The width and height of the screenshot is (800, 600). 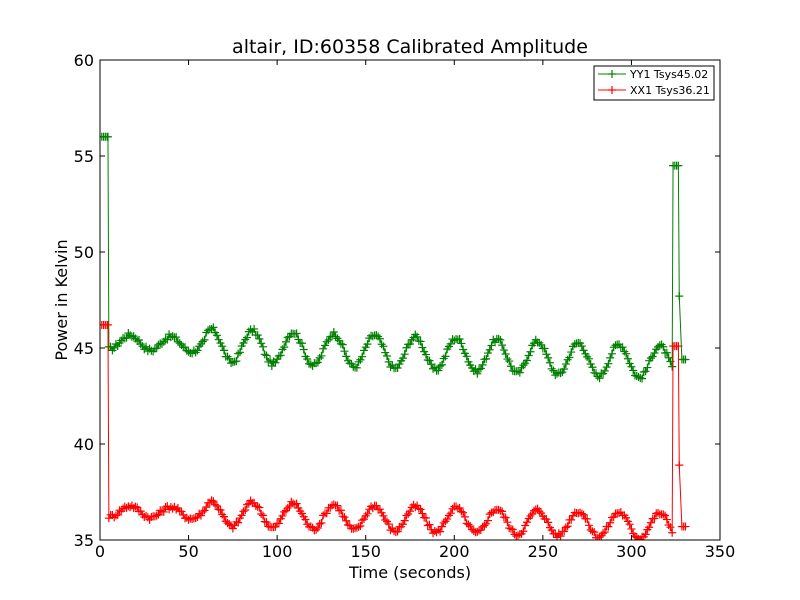 I want to click on x-tick-label: 350, so click(x=720, y=551).